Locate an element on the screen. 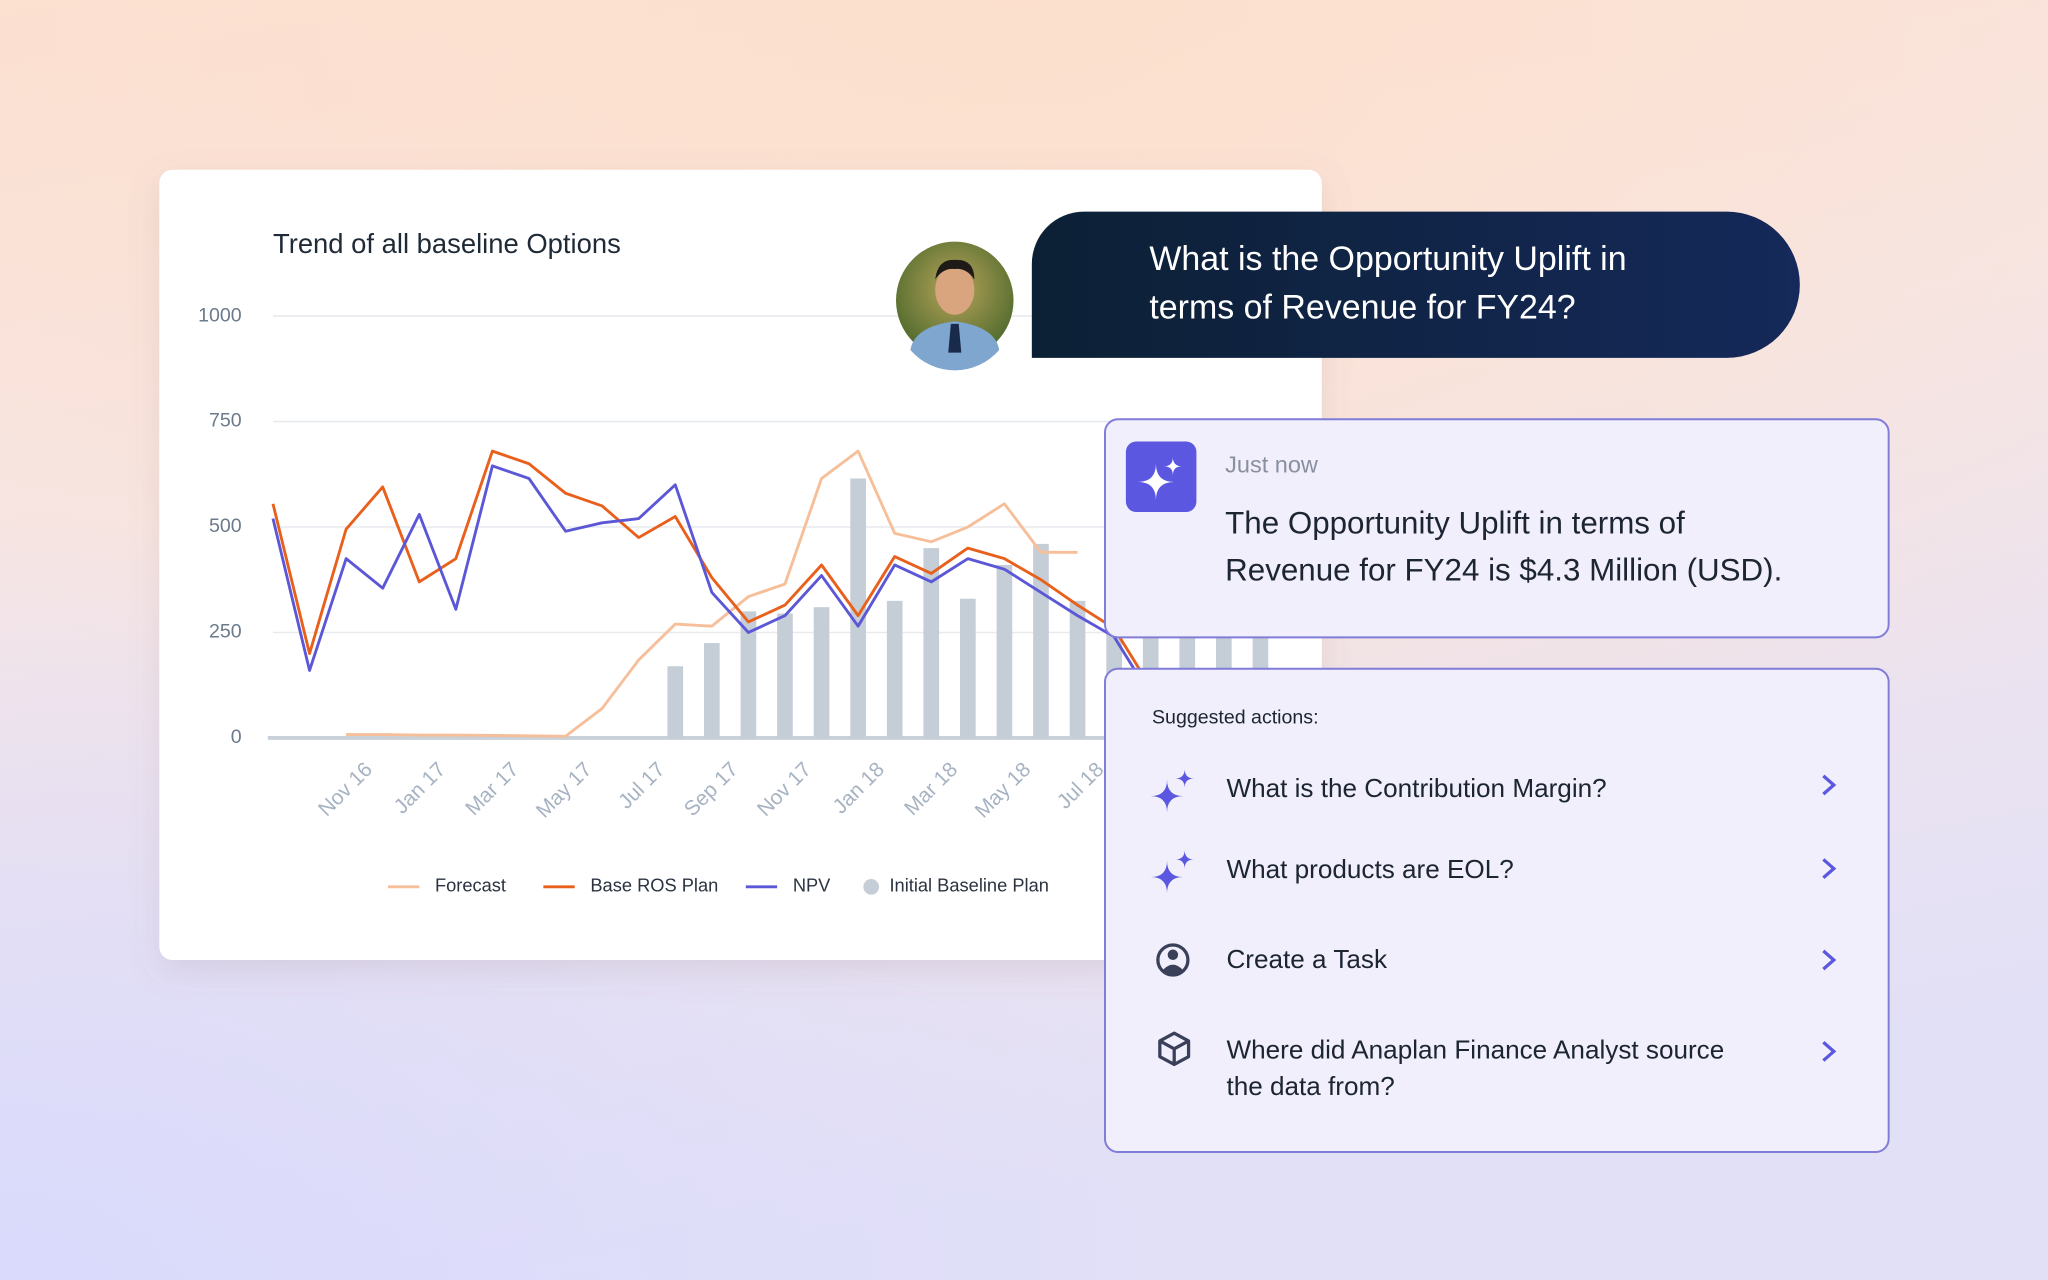  question-text: terms of Revenue for FY24? is located at coordinates (1362, 308).